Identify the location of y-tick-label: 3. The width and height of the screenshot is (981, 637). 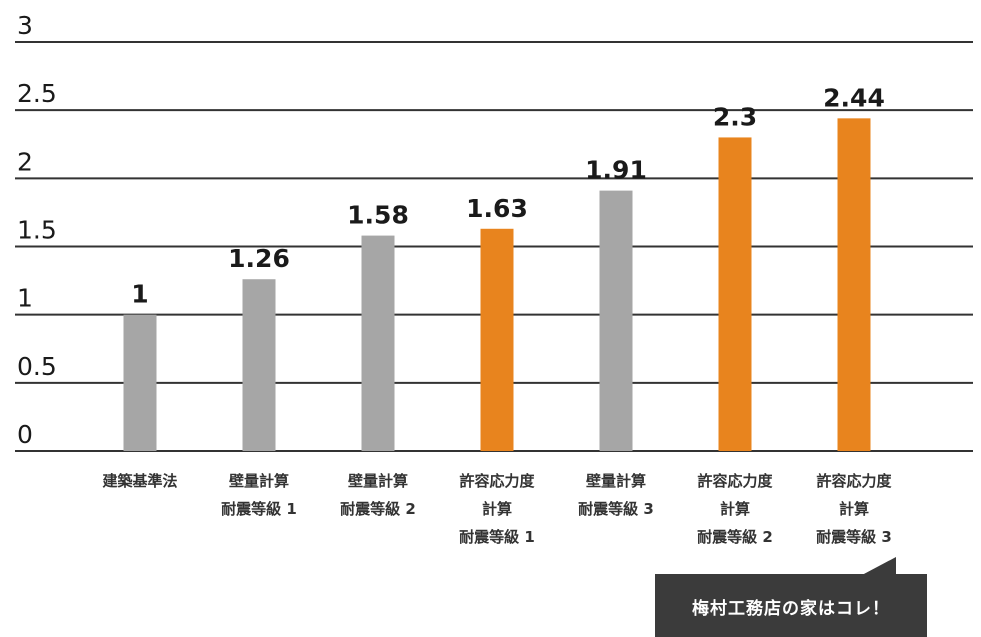
(25, 25).